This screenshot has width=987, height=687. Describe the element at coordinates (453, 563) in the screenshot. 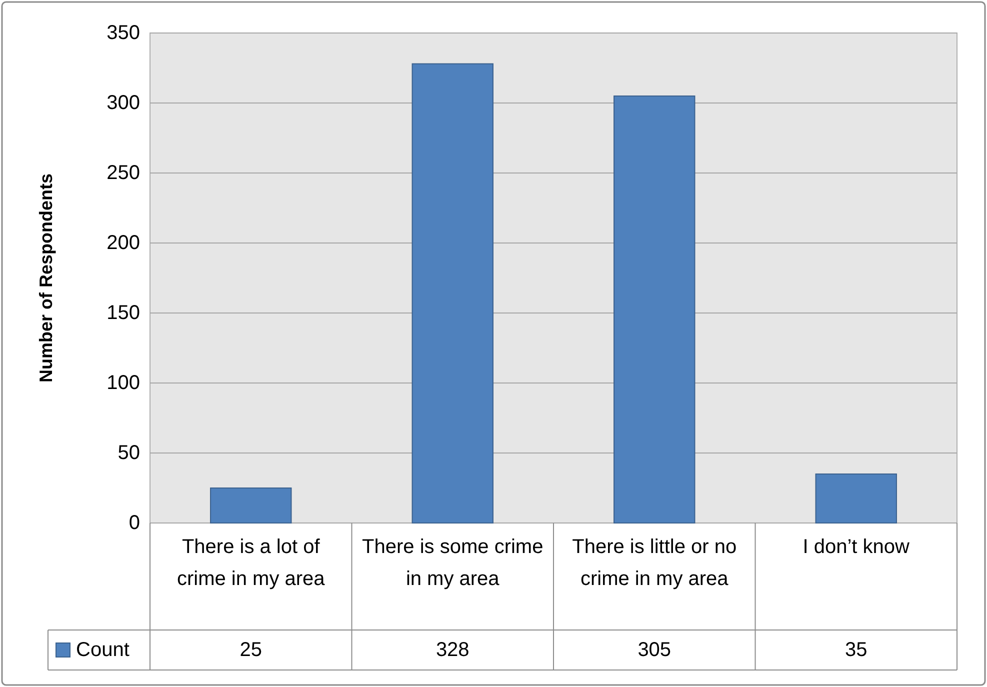

I see `x-tick-label: There is some crime in my area` at that location.